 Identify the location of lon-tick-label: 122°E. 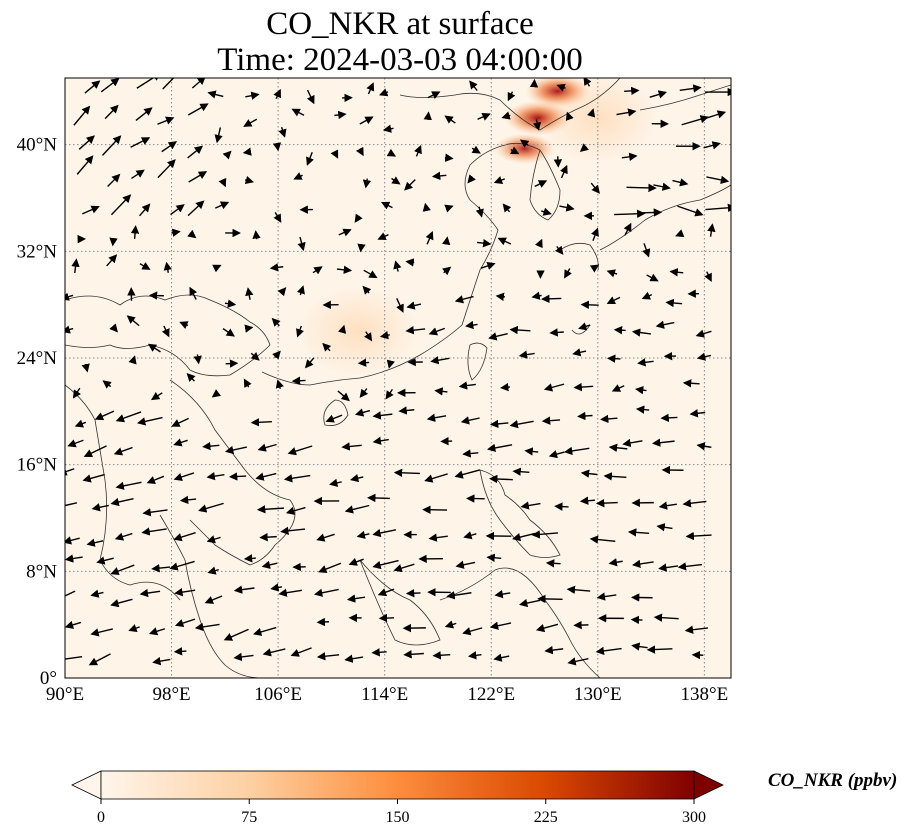
(491, 694).